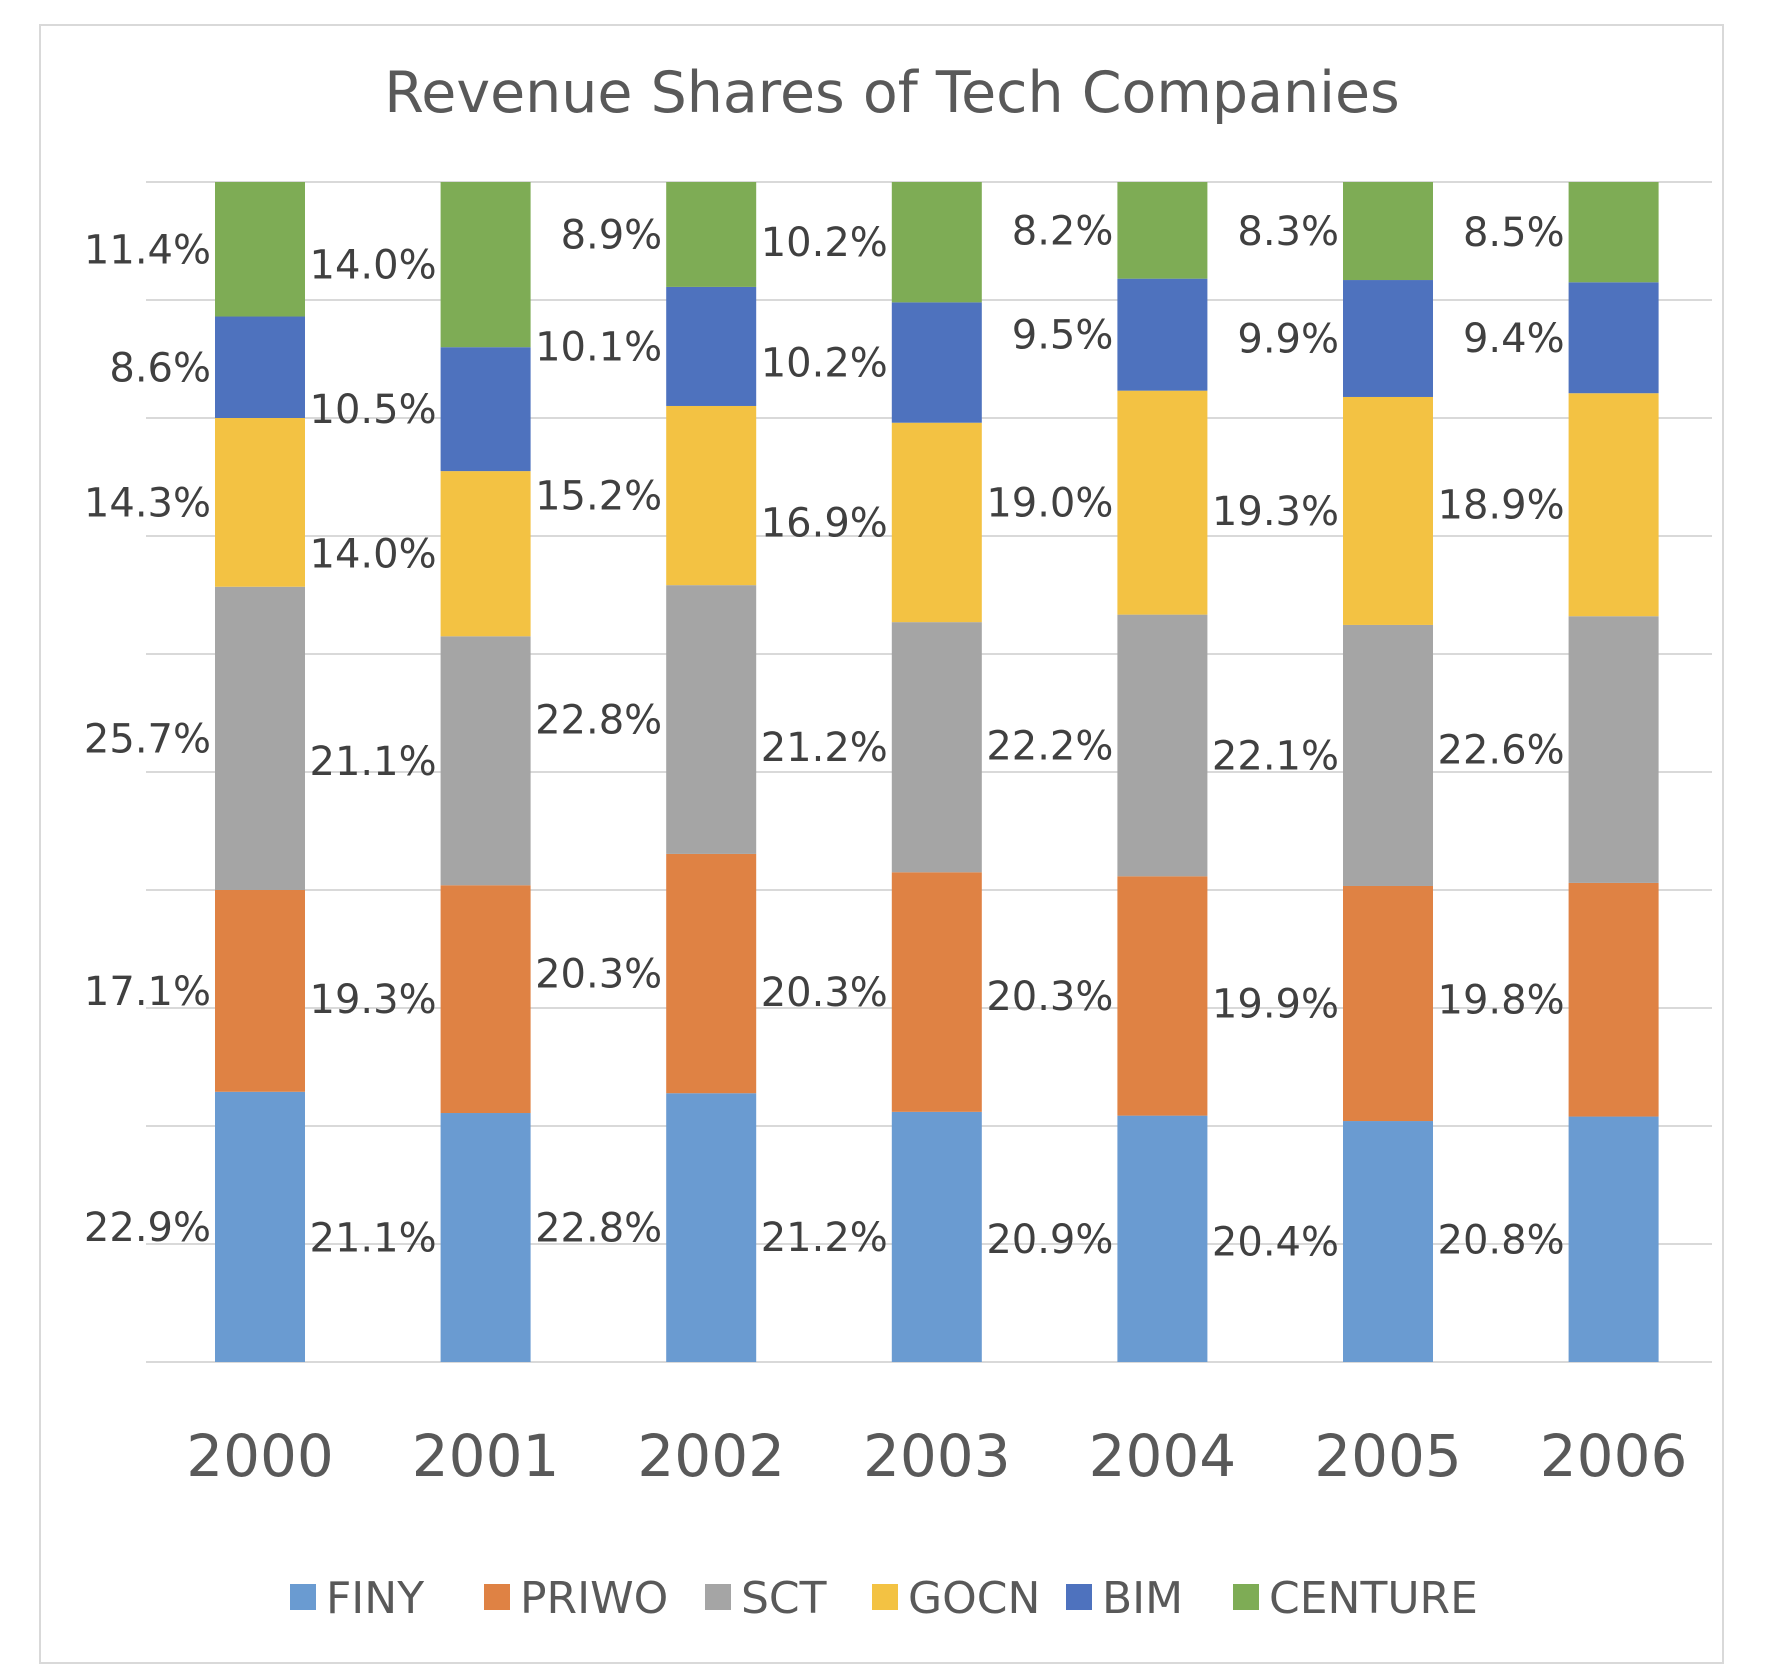  I want to click on bar-segment-centure-2000, so click(260, 249).